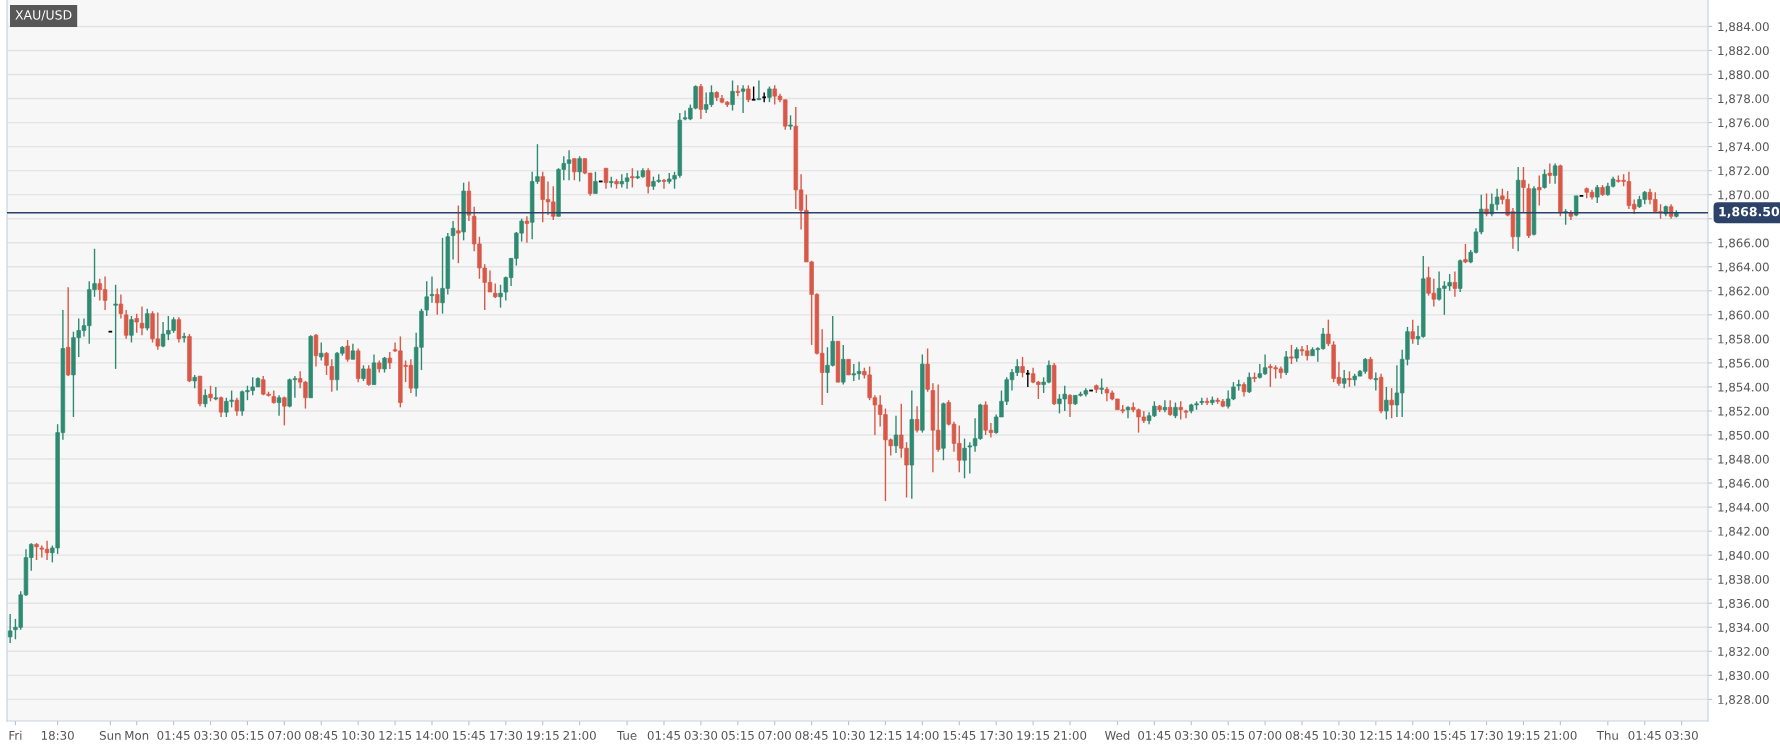 The height and width of the screenshot is (751, 1780). I want to click on x-tick-label: Wed, so click(1117, 735).